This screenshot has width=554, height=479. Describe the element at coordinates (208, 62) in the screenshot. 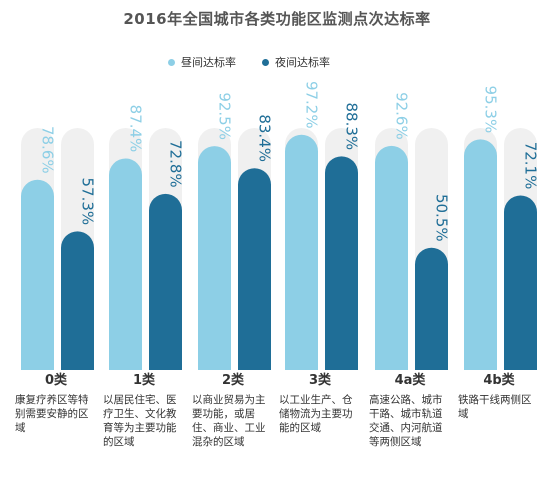

I see `legend-label-day: 昼间达标率` at that location.